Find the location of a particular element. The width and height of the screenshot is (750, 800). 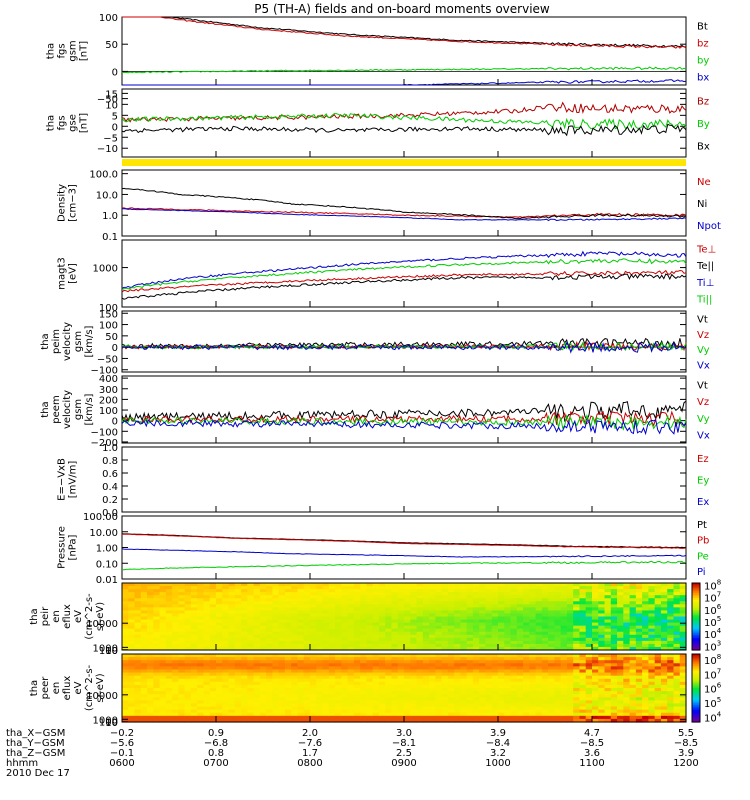

y-tick-label: −100 is located at coordinates (104, 432).